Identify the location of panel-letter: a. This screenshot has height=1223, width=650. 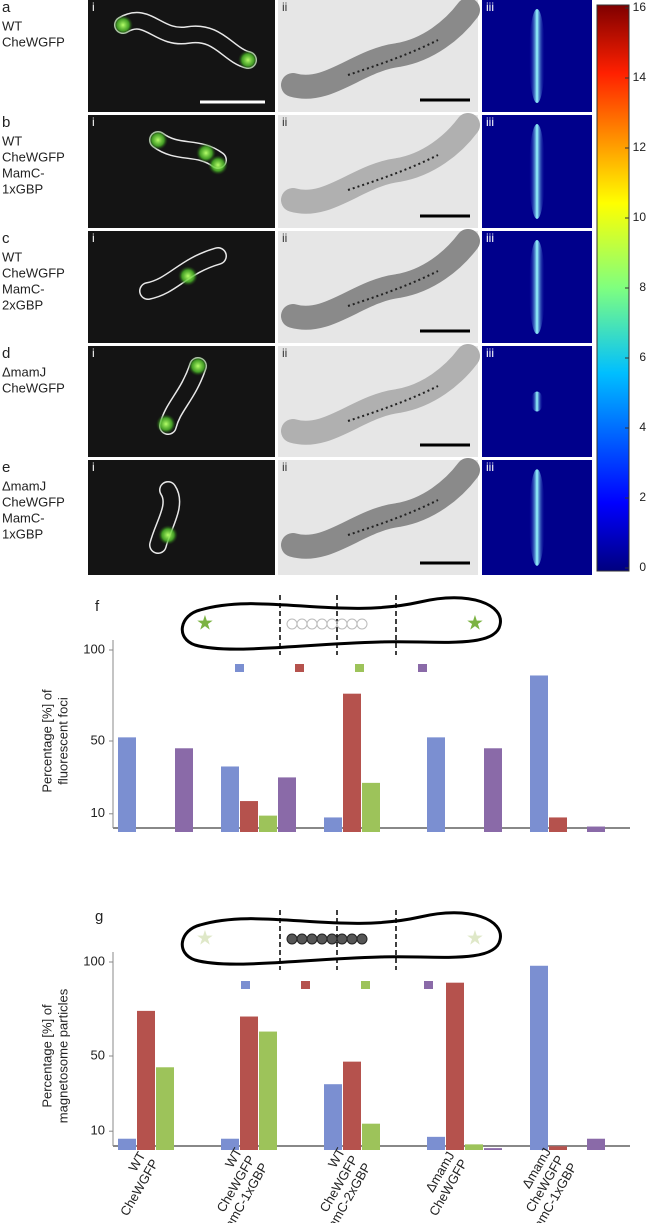
(6, 8).